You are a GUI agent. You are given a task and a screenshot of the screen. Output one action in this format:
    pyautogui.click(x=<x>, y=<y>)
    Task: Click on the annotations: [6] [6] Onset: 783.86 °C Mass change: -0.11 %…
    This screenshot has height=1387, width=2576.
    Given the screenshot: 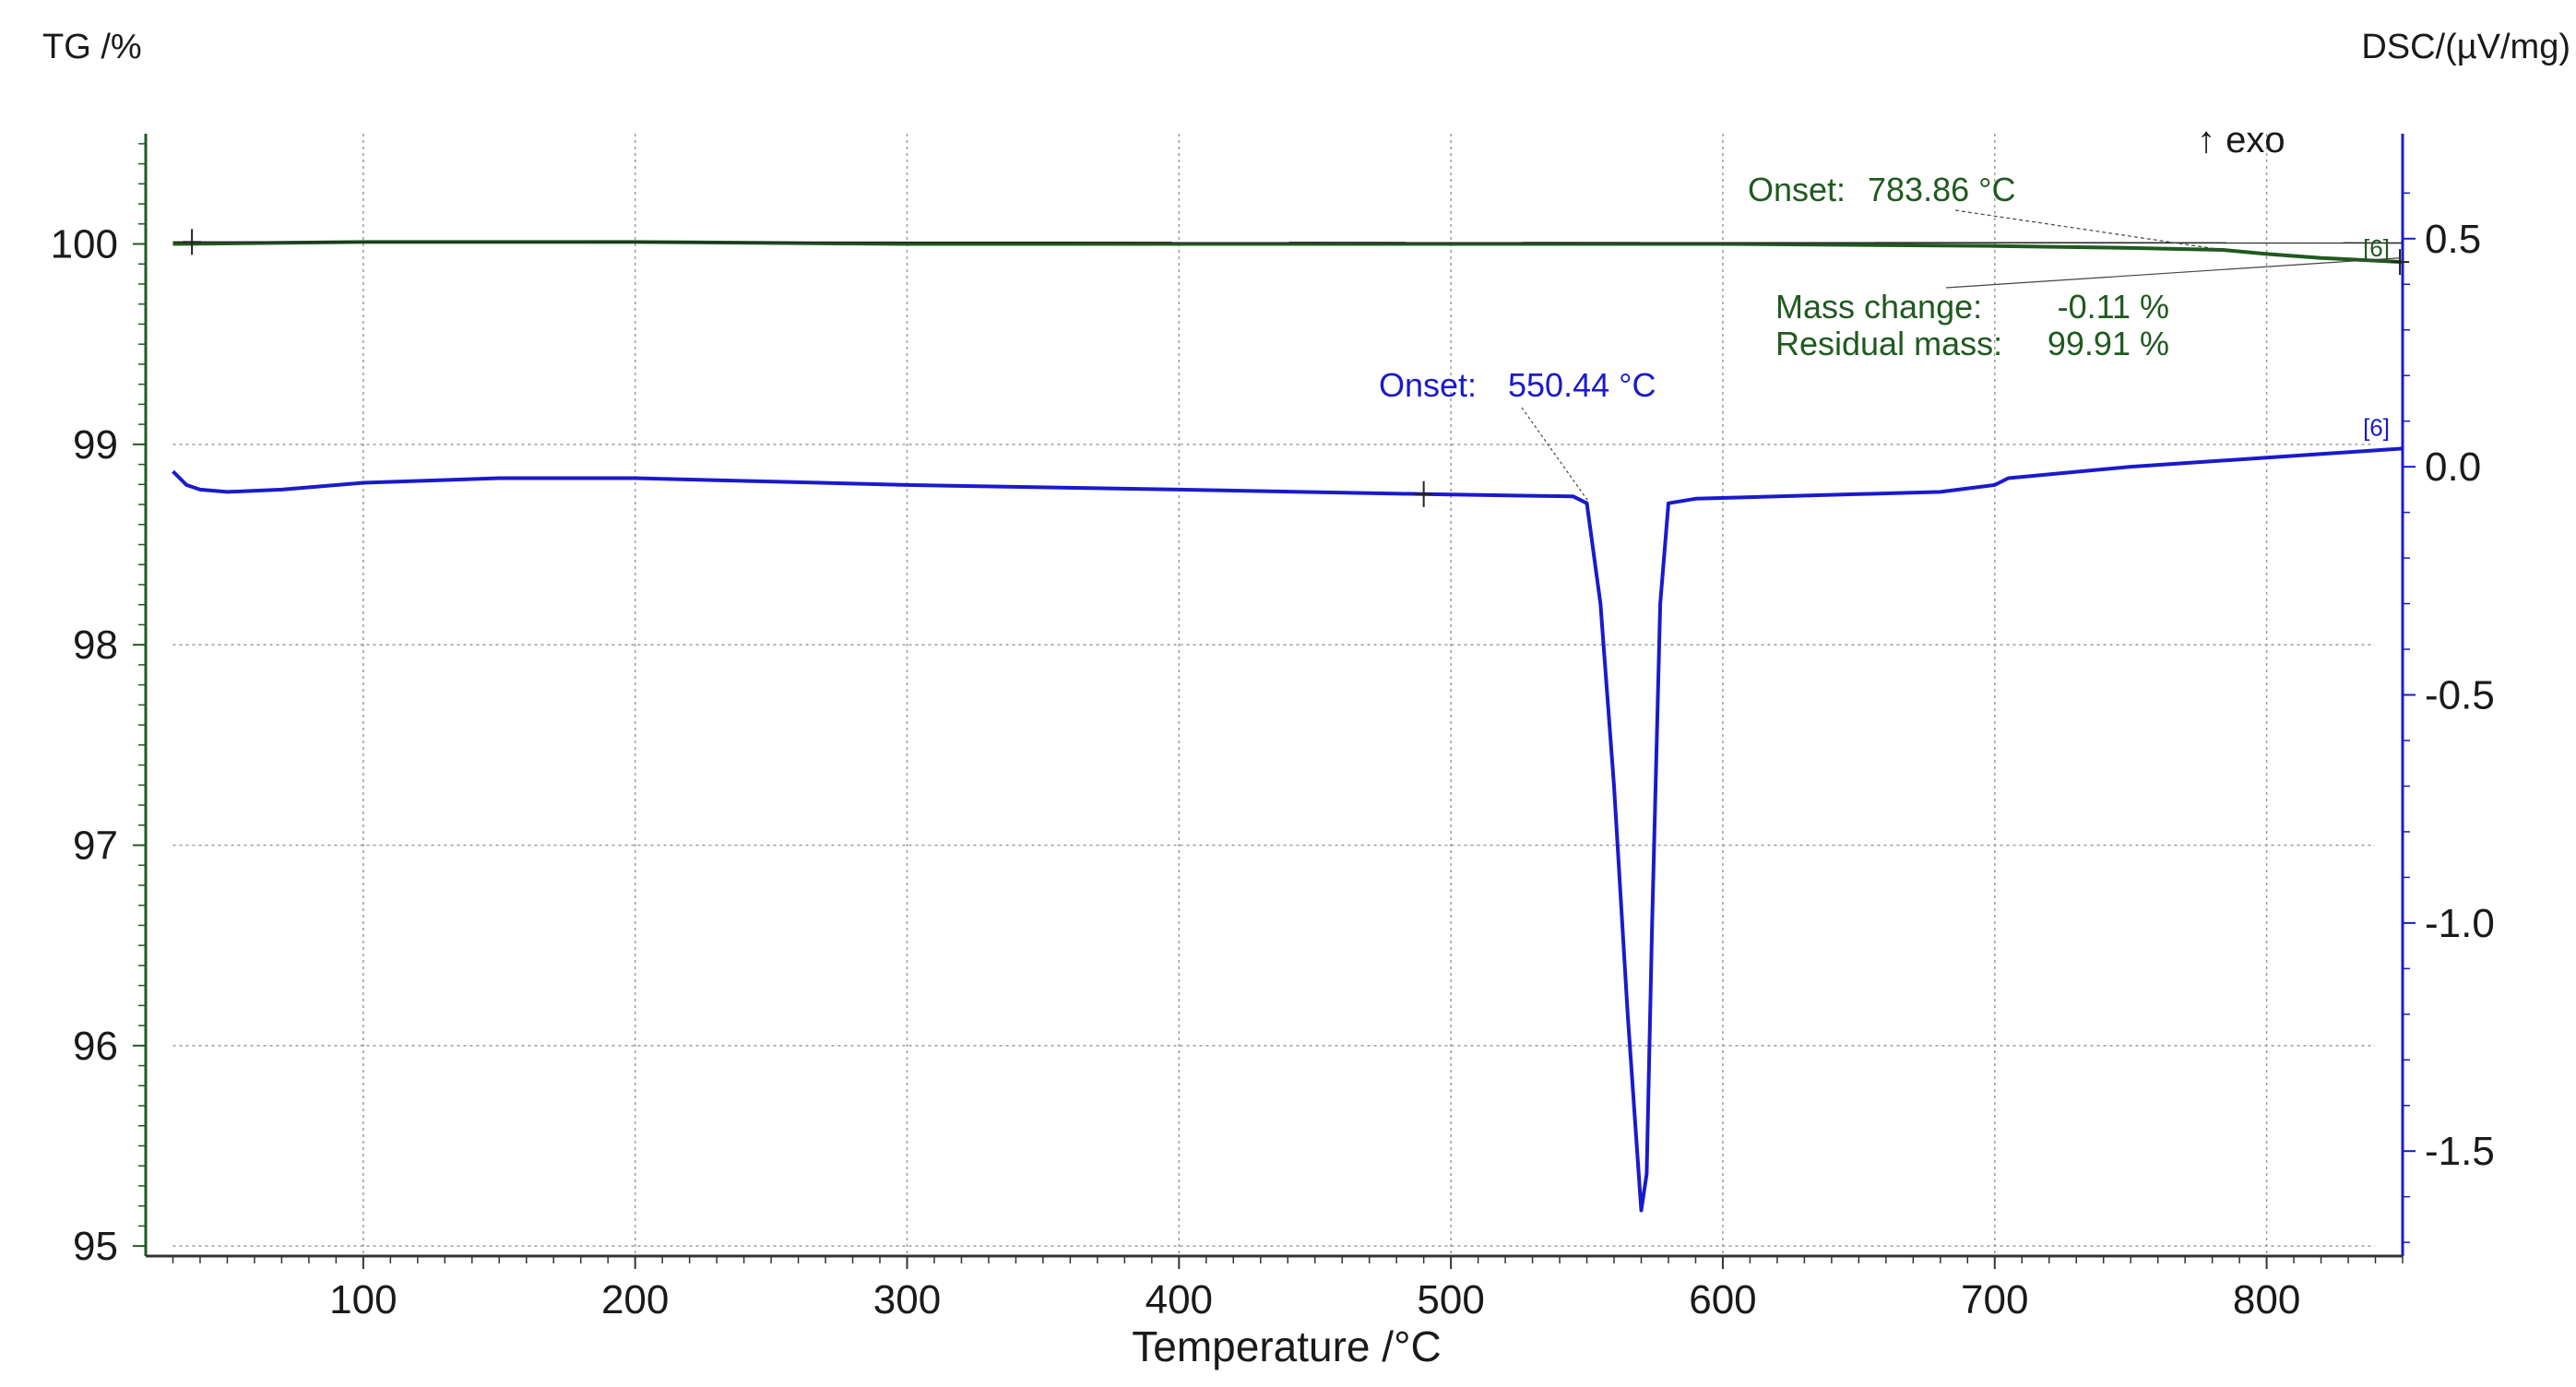 What is the action you would take?
    pyautogui.click(x=1890, y=336)
    